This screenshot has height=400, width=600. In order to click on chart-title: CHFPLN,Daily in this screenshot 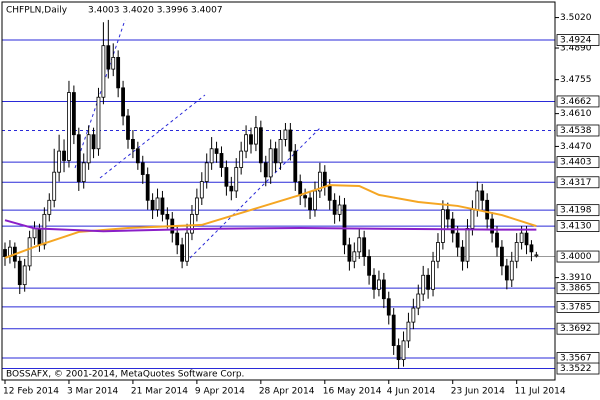, I will do `click(37, 11)`.